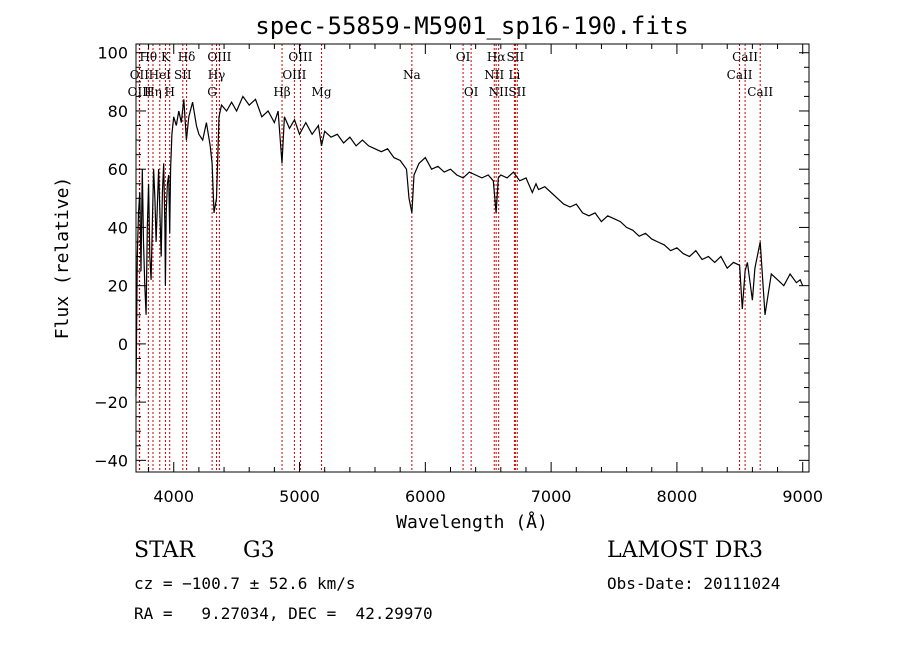 This screenshot has width=900, height=649. What do you see at coordinates (677, 496) in the screenshot?
I see `x-tick-label: 8000` at bounding box center [677, 496].